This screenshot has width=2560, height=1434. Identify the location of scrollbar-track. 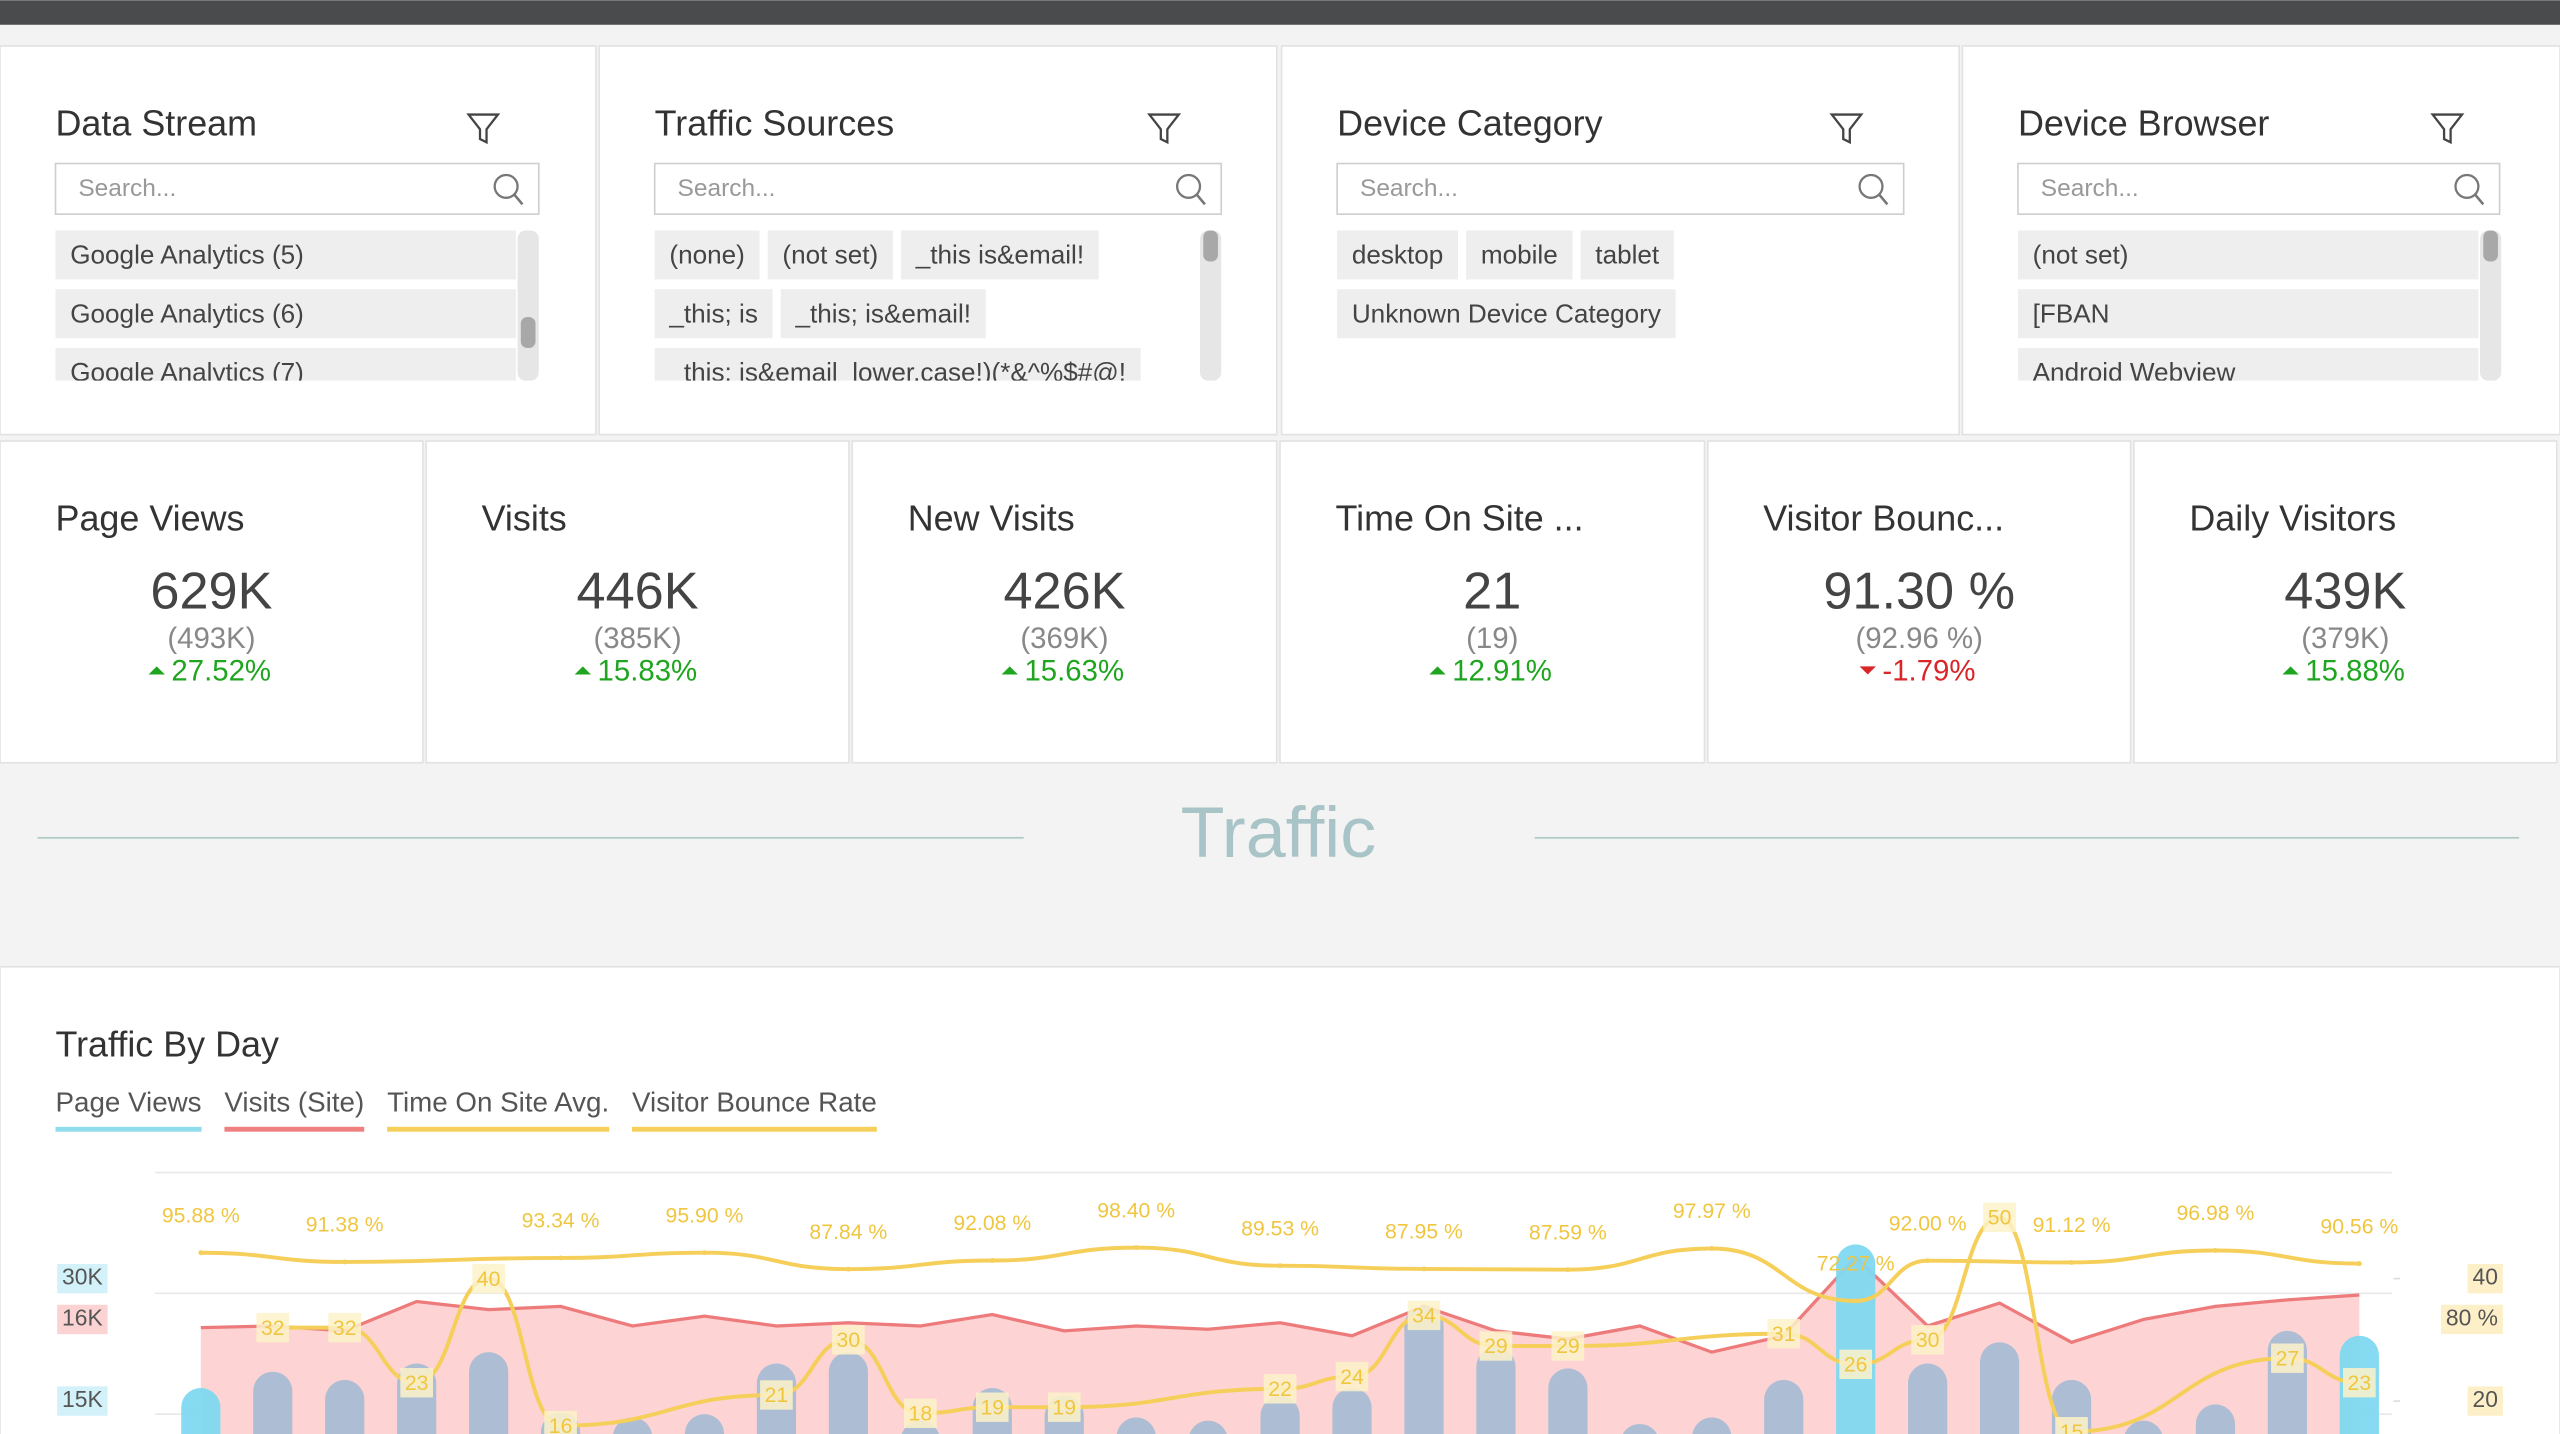
(1211, 305).